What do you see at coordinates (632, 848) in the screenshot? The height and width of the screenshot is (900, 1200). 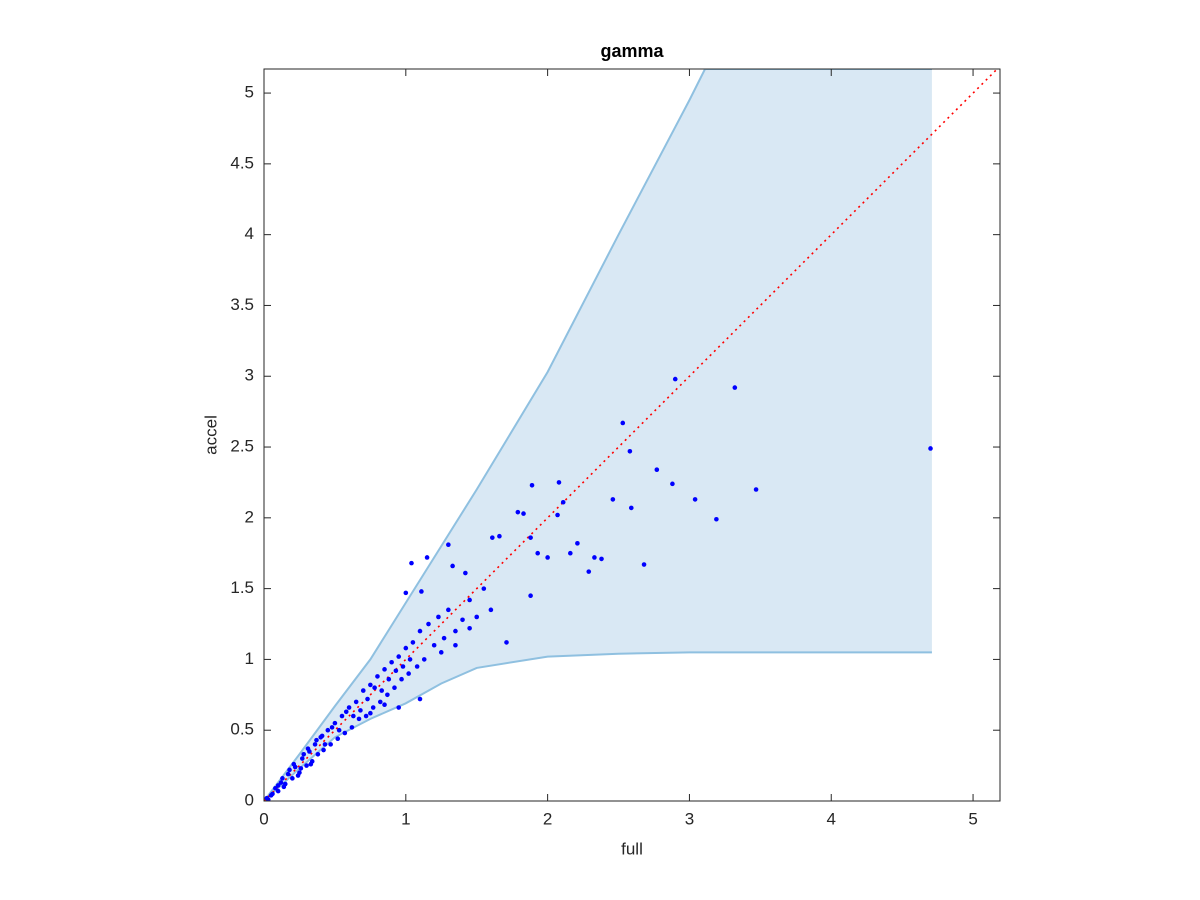 I see `x-axis-label: full` at bounding box center [632, 848].